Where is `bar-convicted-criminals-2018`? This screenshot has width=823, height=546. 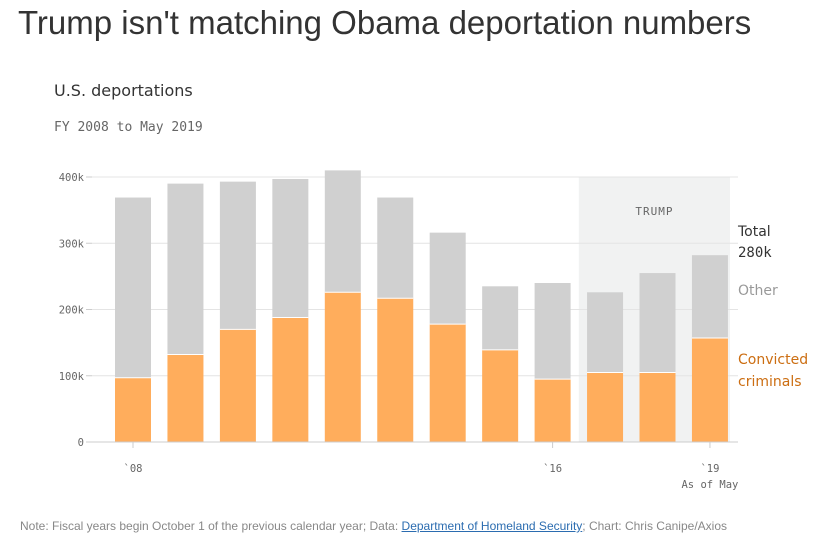
bar-convicted-criminals-2018 is located at coordinates (657, 407).